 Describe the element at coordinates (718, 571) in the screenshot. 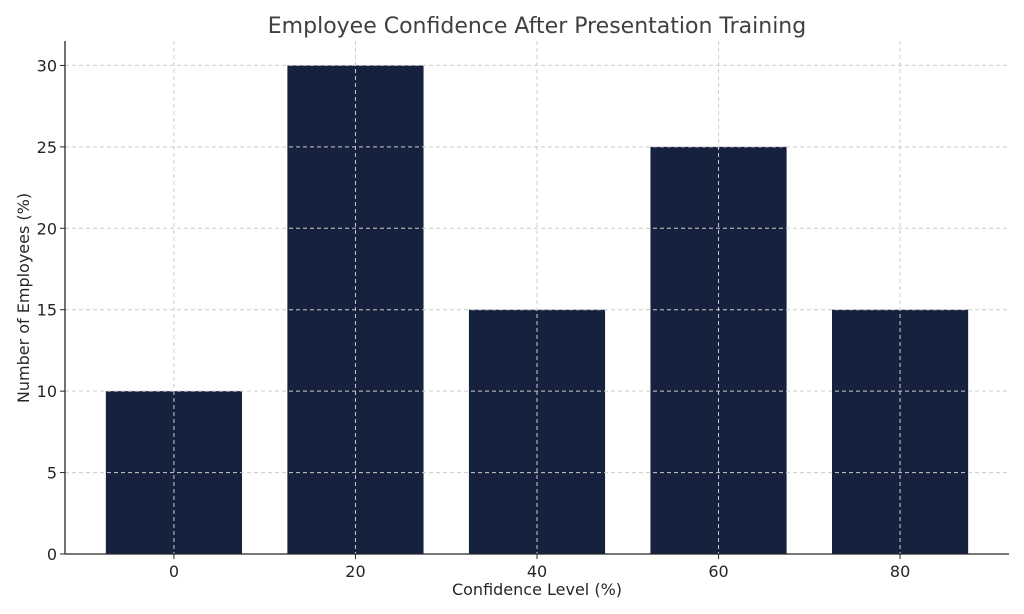

I see `x-tick-label-60: 60` at that location.